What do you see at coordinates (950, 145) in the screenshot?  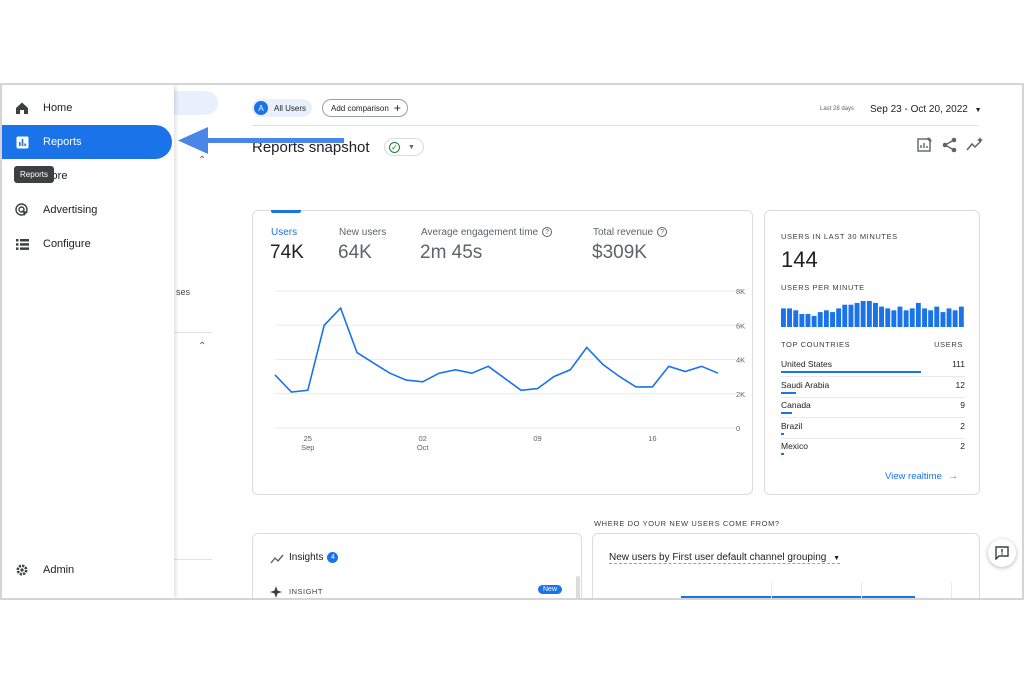 I see `share-icon` at bounding box center [950, 145].